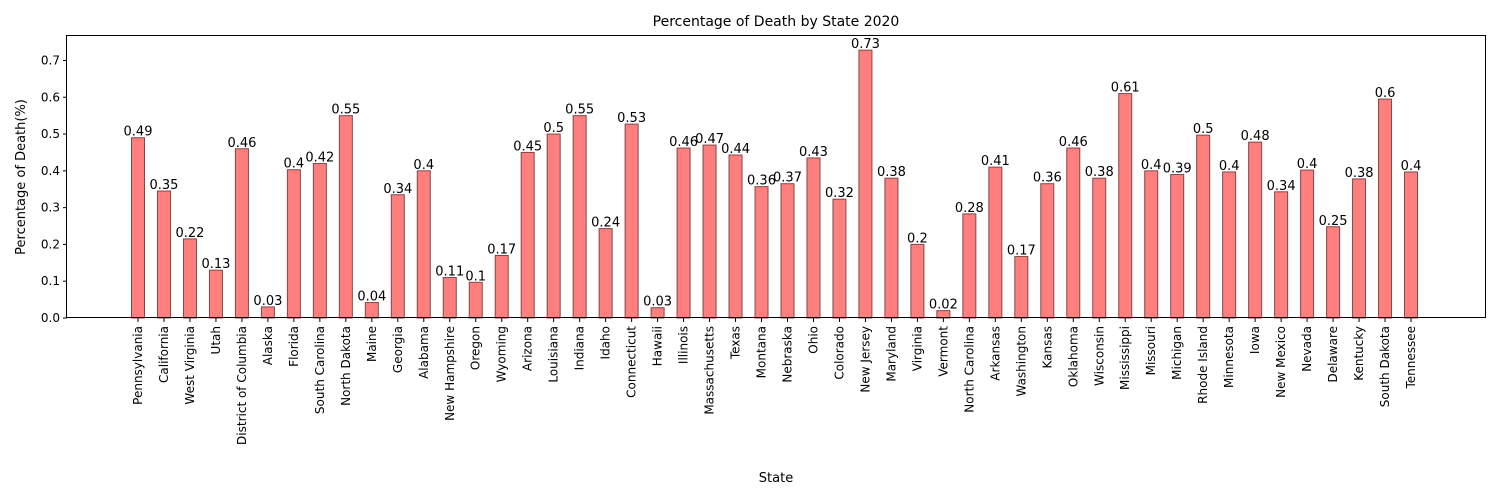 Image resolution: width=1500 pixels, height=500 pixels. Describe the element at coordinates (917, 238) in the screenshot. I see `bar-value-label: 0.2` at that location.